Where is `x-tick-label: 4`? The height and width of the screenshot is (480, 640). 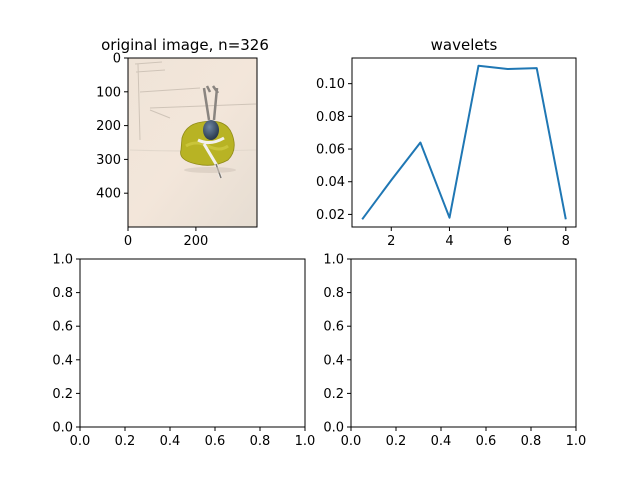 x-tick-label: 4 is located at coordinates (449, 241).